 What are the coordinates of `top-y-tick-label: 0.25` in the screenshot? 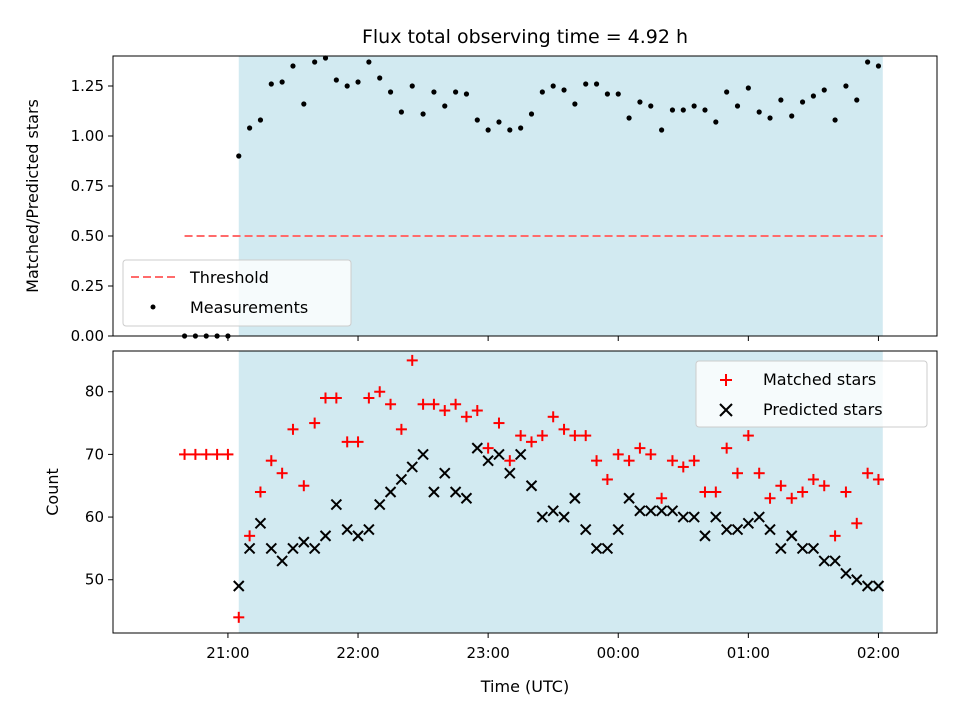 It's located at (87, 286).